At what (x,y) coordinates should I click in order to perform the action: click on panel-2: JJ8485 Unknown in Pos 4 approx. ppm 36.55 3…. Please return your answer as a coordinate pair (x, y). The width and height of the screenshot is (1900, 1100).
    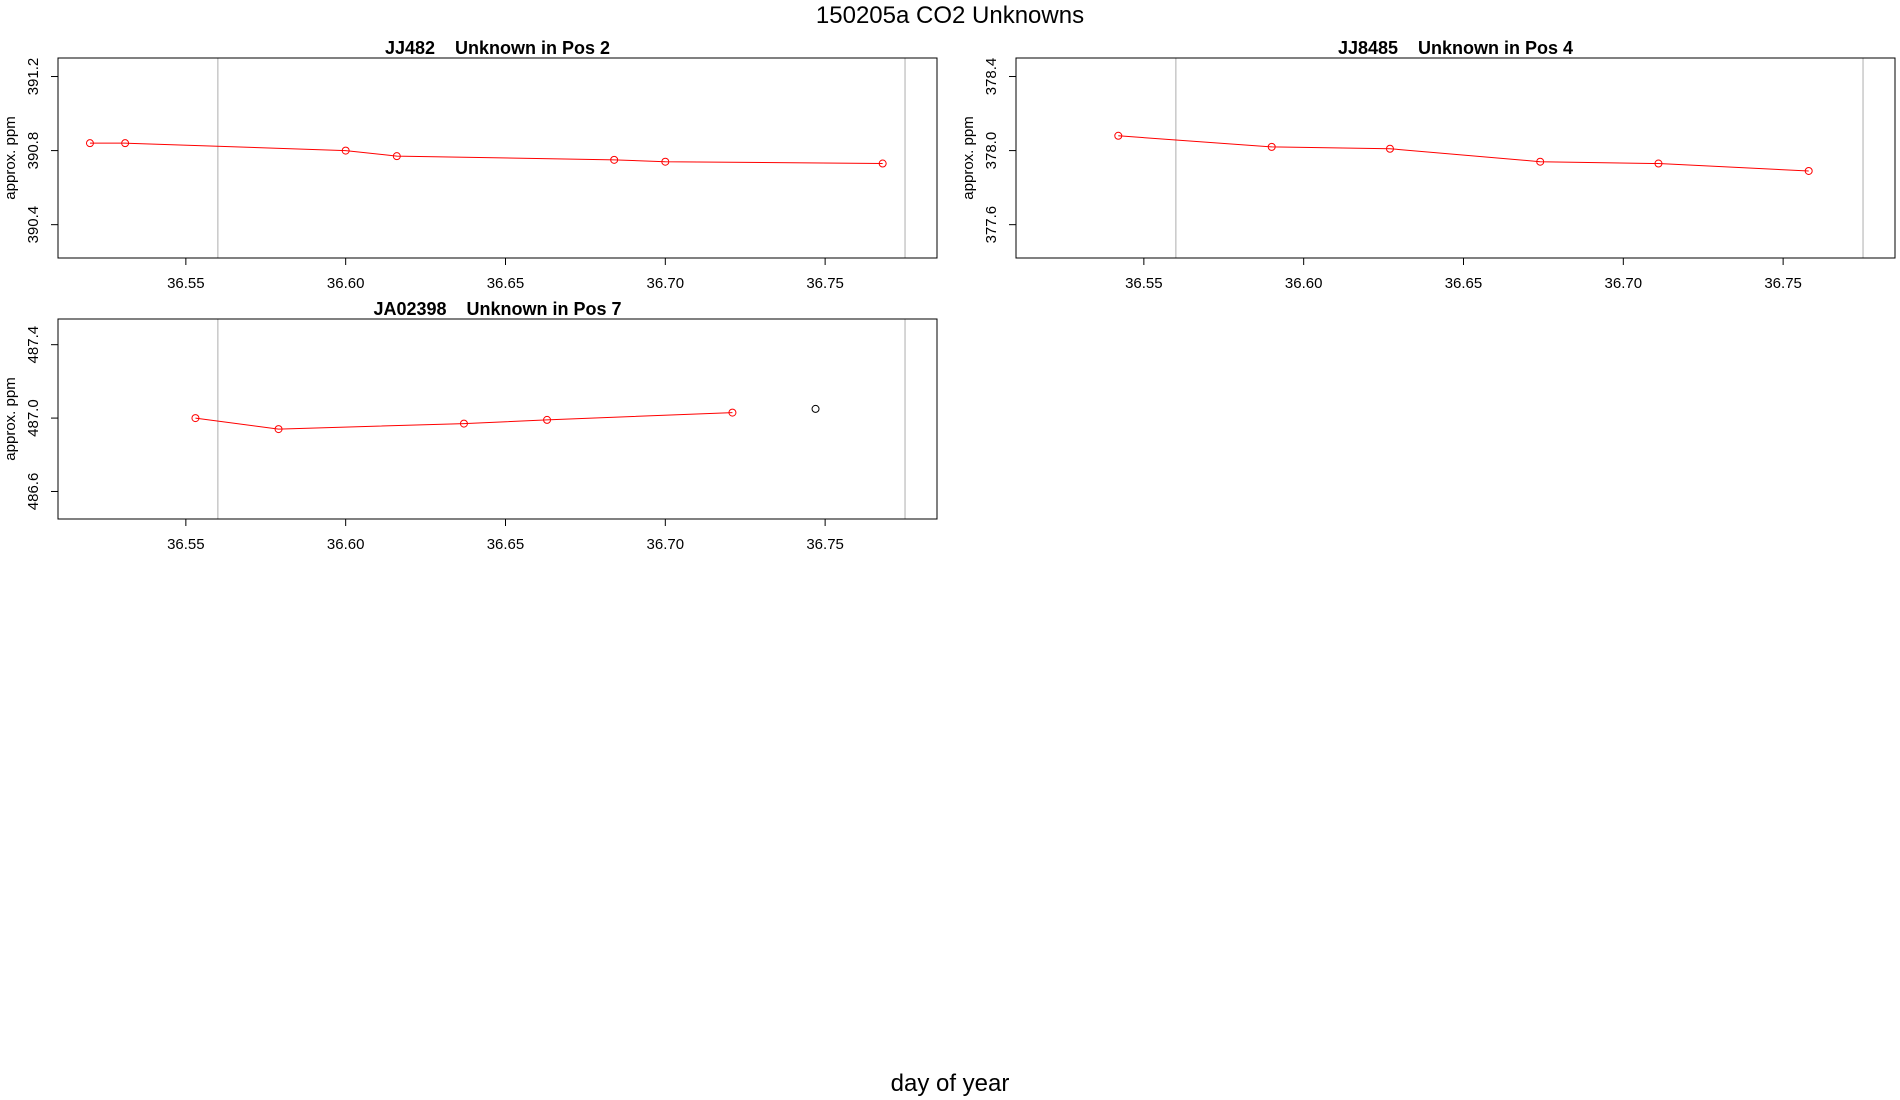
    Looking at the image, I should click on (1428, 165).